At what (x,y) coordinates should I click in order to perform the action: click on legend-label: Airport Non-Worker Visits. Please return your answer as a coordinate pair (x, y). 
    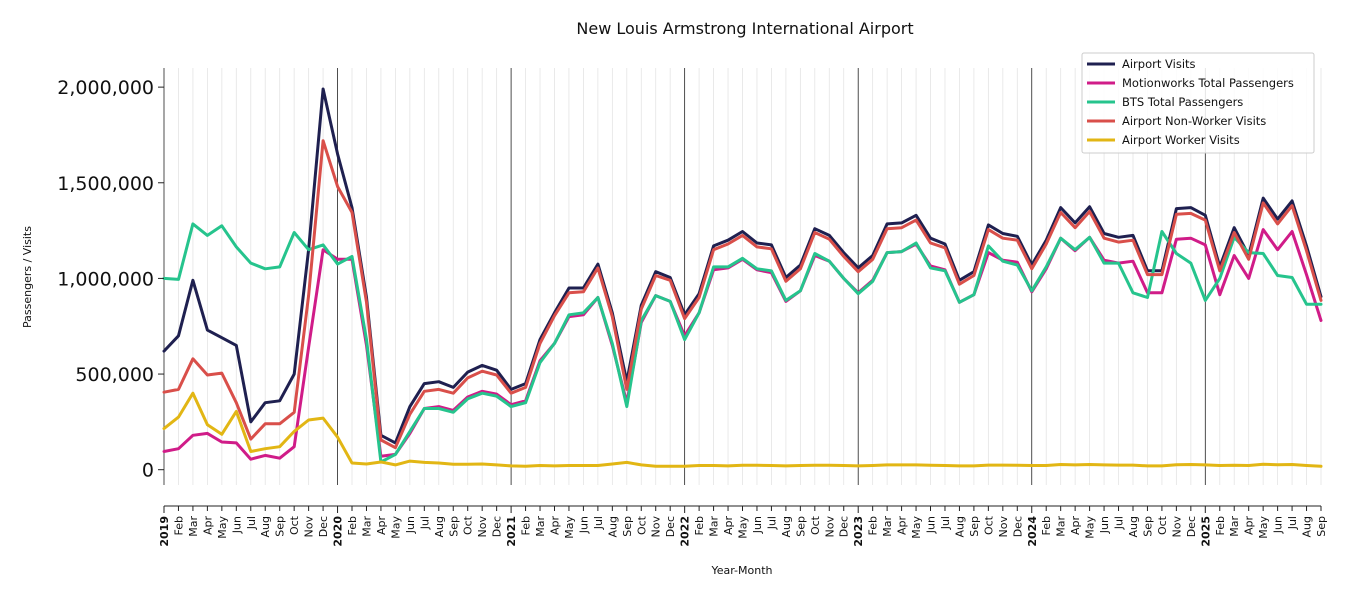
    Looking at the image, I should click on (1194, 121).